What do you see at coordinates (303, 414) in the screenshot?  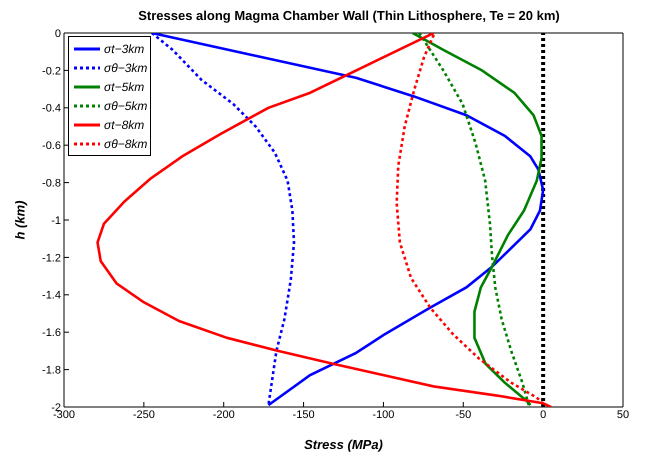 I see `x-tick-label: -150` at bounding box center [303, 414].